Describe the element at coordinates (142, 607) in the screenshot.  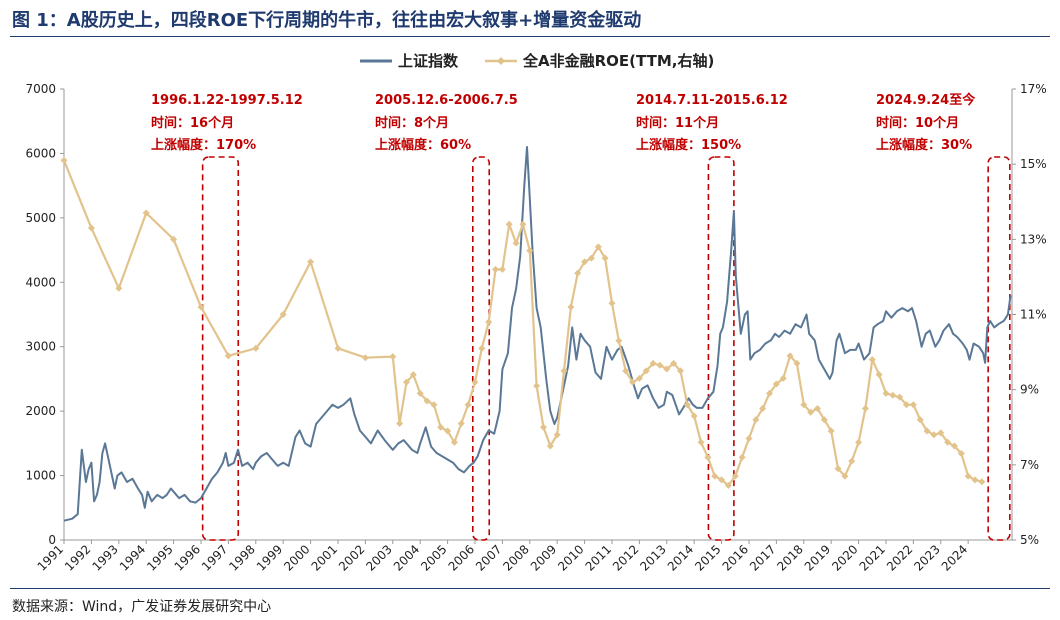
I see `source-note: 数据来源：Wind，广发证券发展研究中心` at that location.